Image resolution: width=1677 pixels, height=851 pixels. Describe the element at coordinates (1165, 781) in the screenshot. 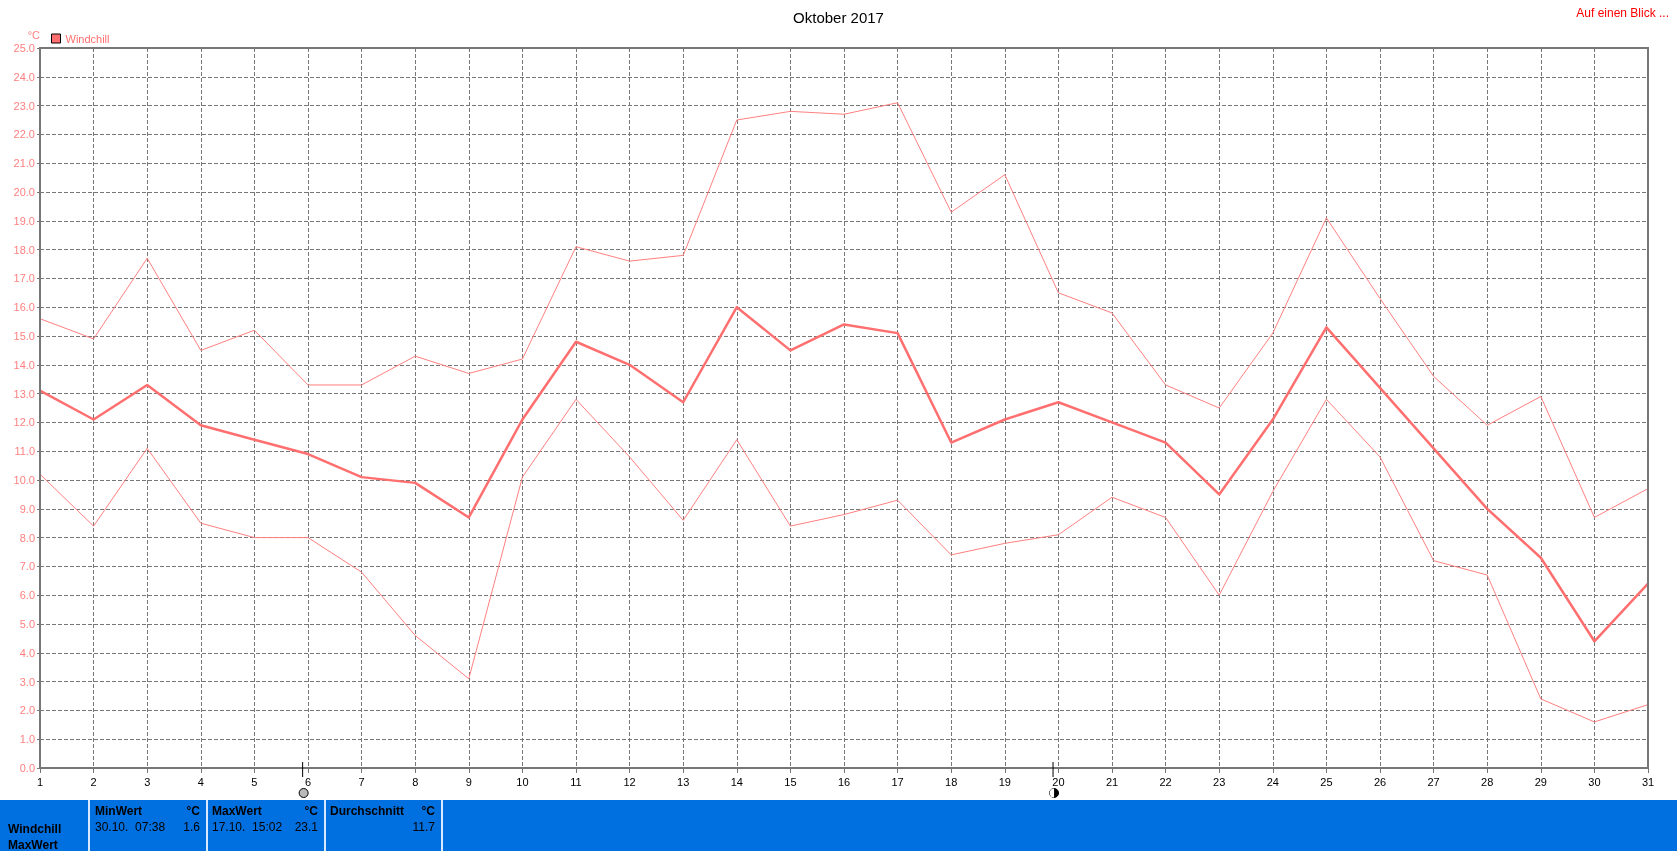

I see `x-tick-label: 22` at that location.